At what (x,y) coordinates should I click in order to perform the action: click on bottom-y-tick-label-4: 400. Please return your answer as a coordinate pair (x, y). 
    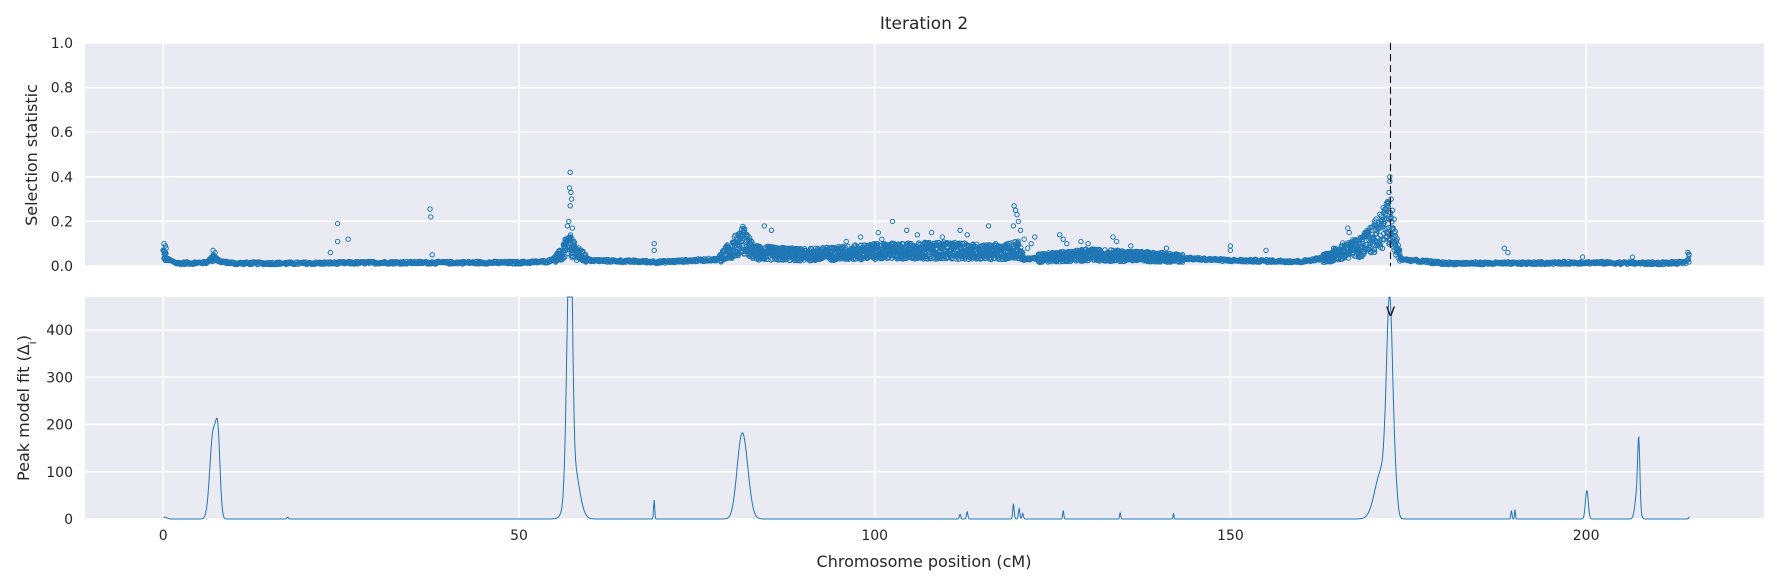
    Looking at the image, I should click on (59, 331).